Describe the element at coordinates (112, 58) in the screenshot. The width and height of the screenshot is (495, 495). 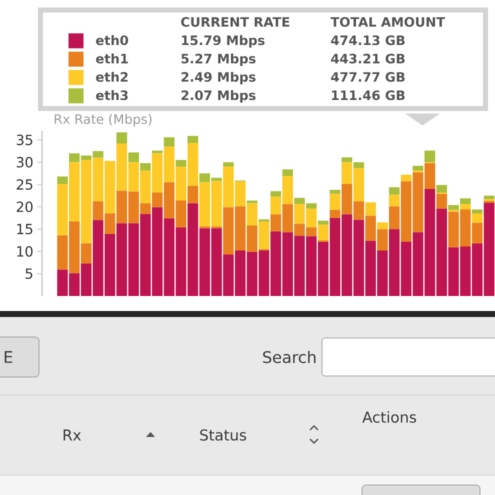
I see `legend-label: eth1` at that location.